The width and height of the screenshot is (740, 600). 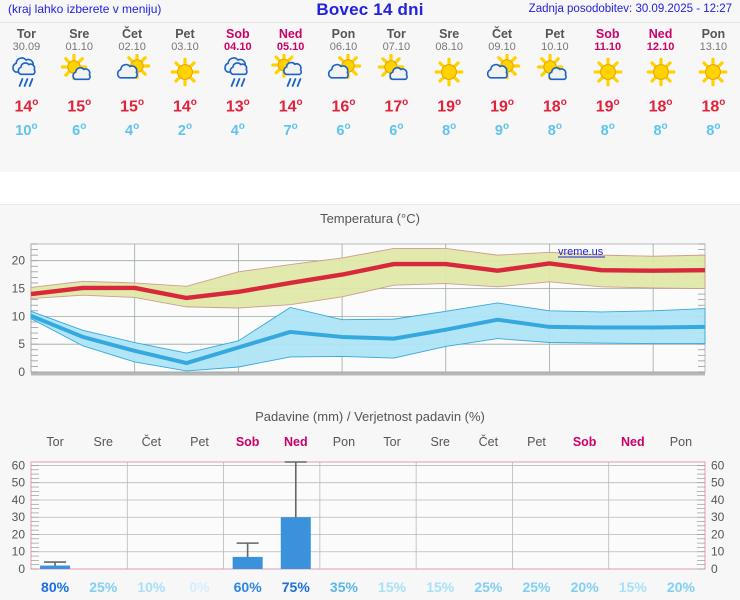 What do you see at coordinates (199, 442) in the screenshot?
I see `precip-day-label: Pet` at bounding box center [199, 442].